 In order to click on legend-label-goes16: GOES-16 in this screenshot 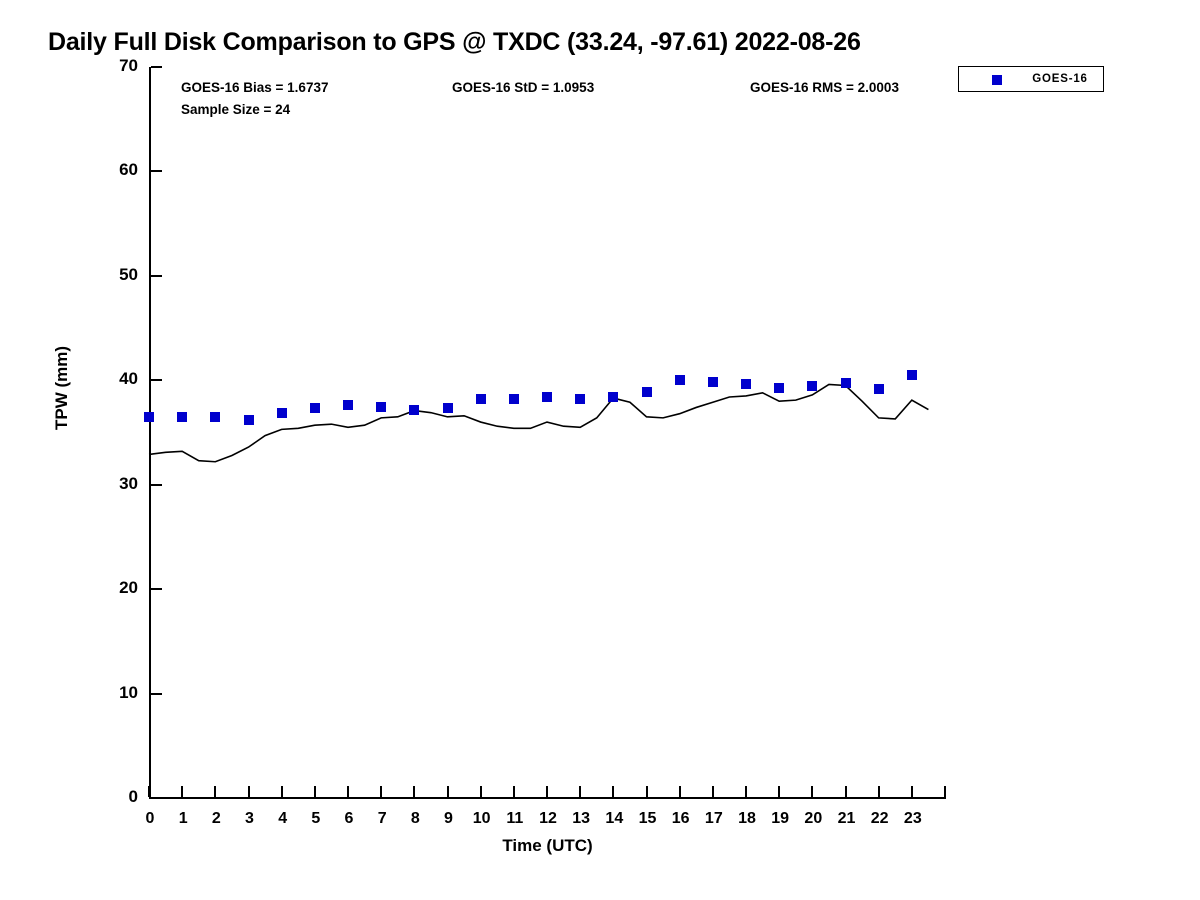, I will do `click(1060, 79)`.